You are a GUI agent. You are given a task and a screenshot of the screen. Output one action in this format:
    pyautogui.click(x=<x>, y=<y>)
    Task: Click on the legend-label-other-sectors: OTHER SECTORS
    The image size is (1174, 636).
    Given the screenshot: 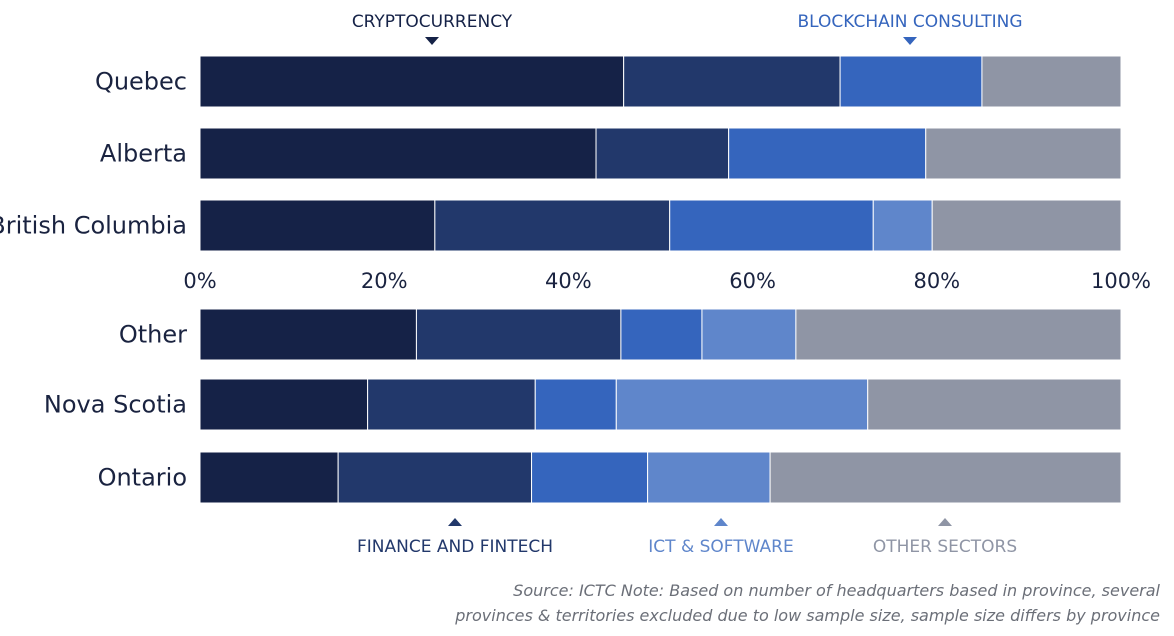 What is the action you would take?
    pyautogui.click(x=945, y=547)
    